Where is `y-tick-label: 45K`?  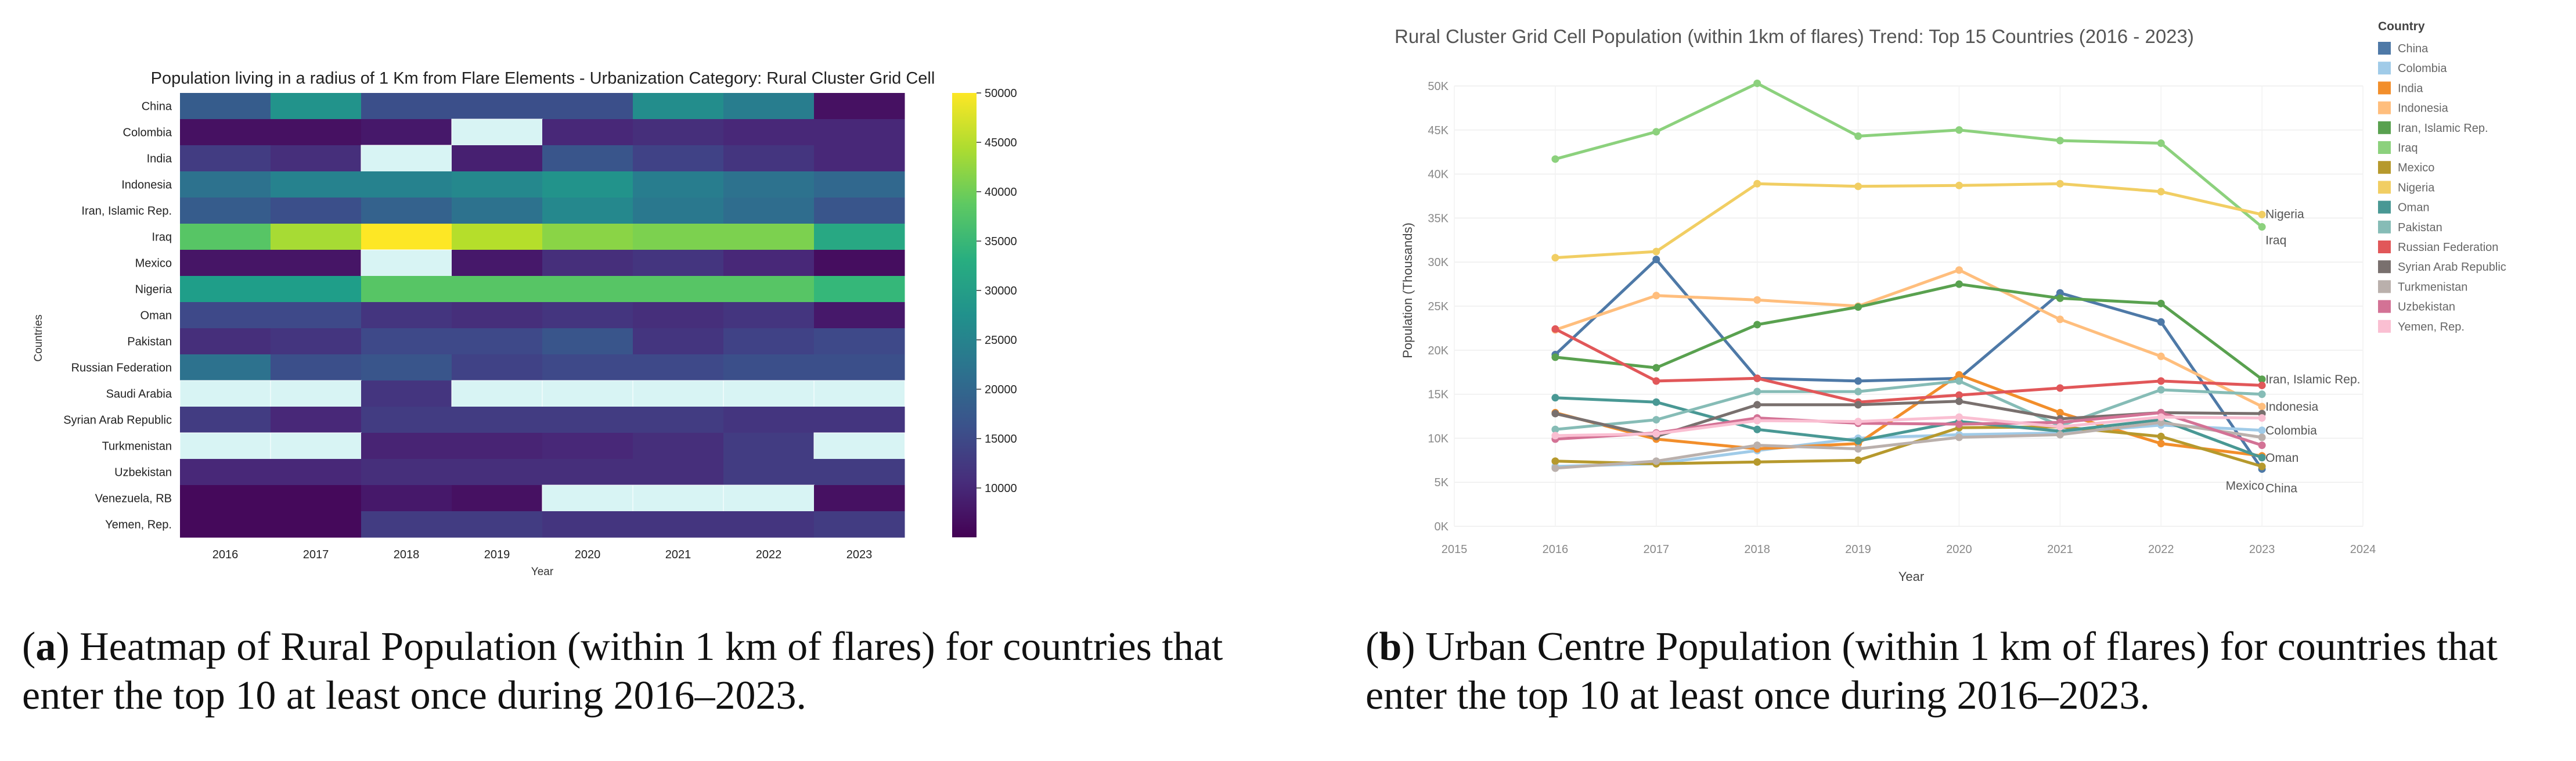 y-tick-label: 45K is located at coordinates (1438, 130).